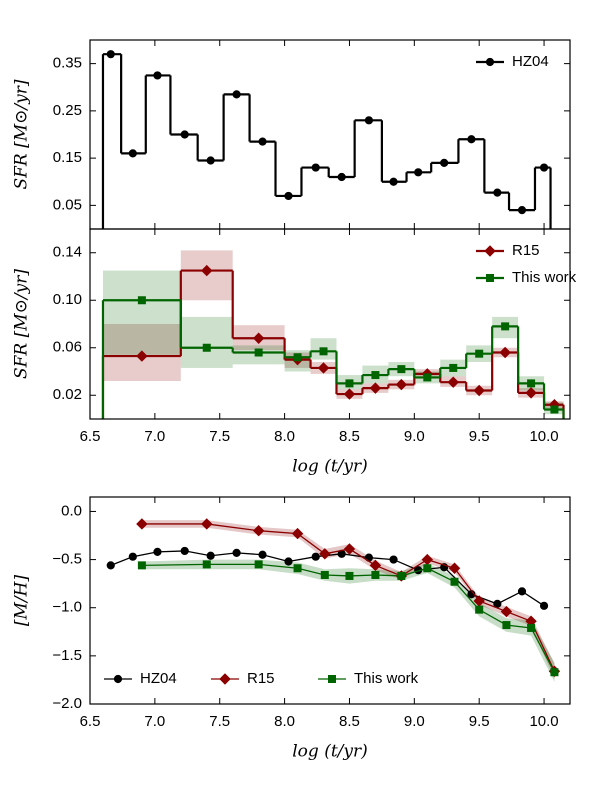 The width and height of the screenshot is (600, 801). I want to click on y-tick-label: 0.06, so click(67, 347).